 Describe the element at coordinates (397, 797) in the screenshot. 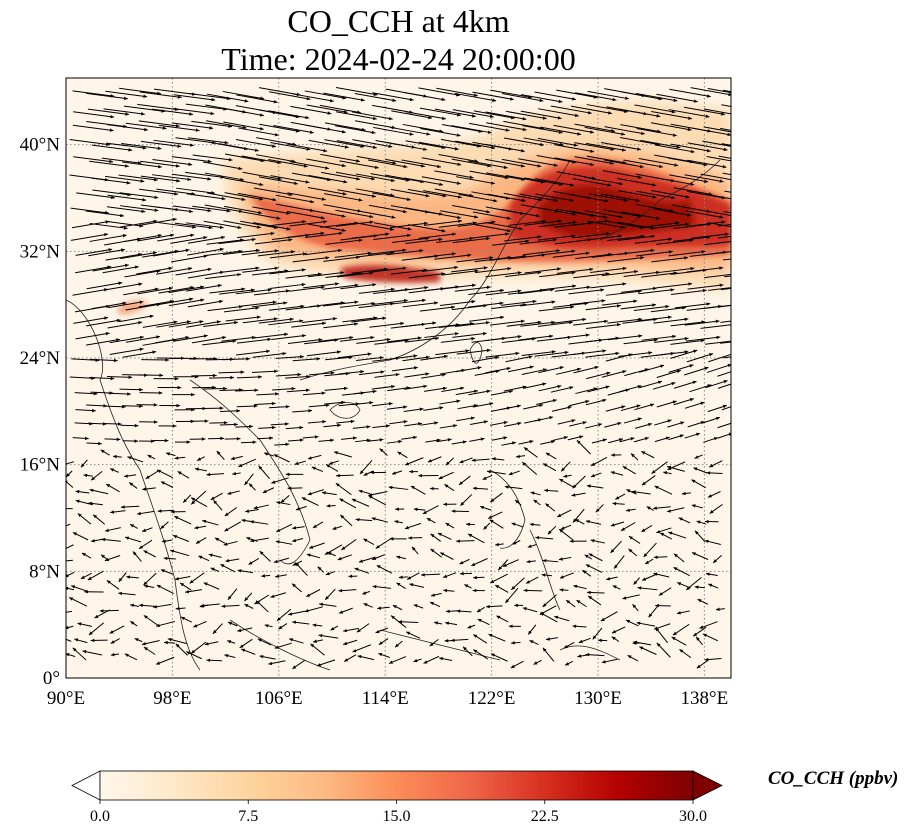

I see `colorbar: 0.0 7.5 15.0 22.5 30.0` at that location.